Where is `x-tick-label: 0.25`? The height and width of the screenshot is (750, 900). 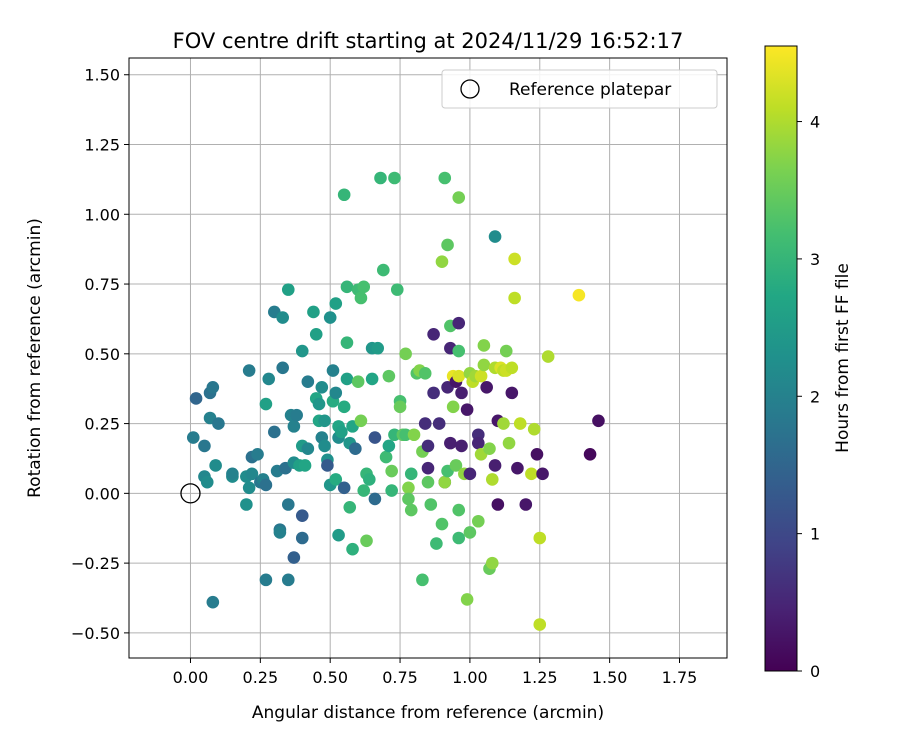 x-tick-label: 0.25 is located at coordinates (261, 677).